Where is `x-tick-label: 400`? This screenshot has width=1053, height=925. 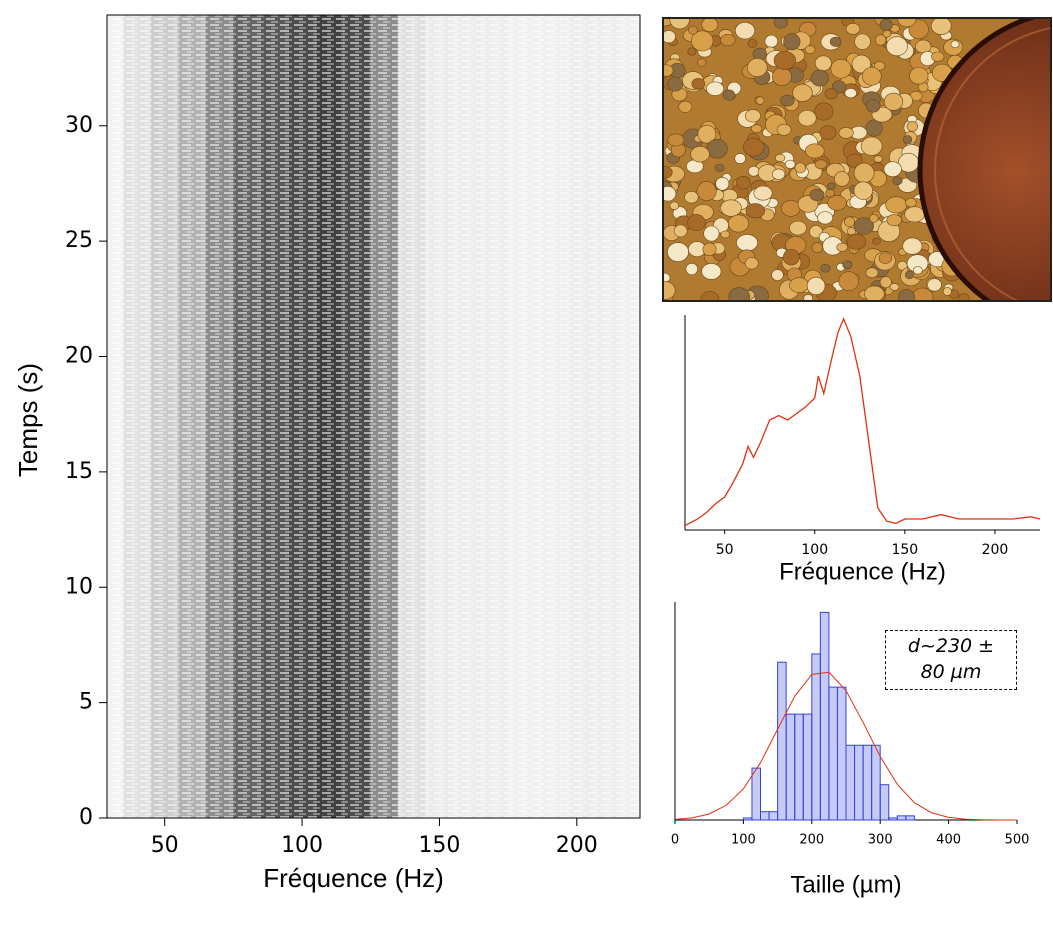 x-tick-label: 400 is located at coordinates (948, 840).